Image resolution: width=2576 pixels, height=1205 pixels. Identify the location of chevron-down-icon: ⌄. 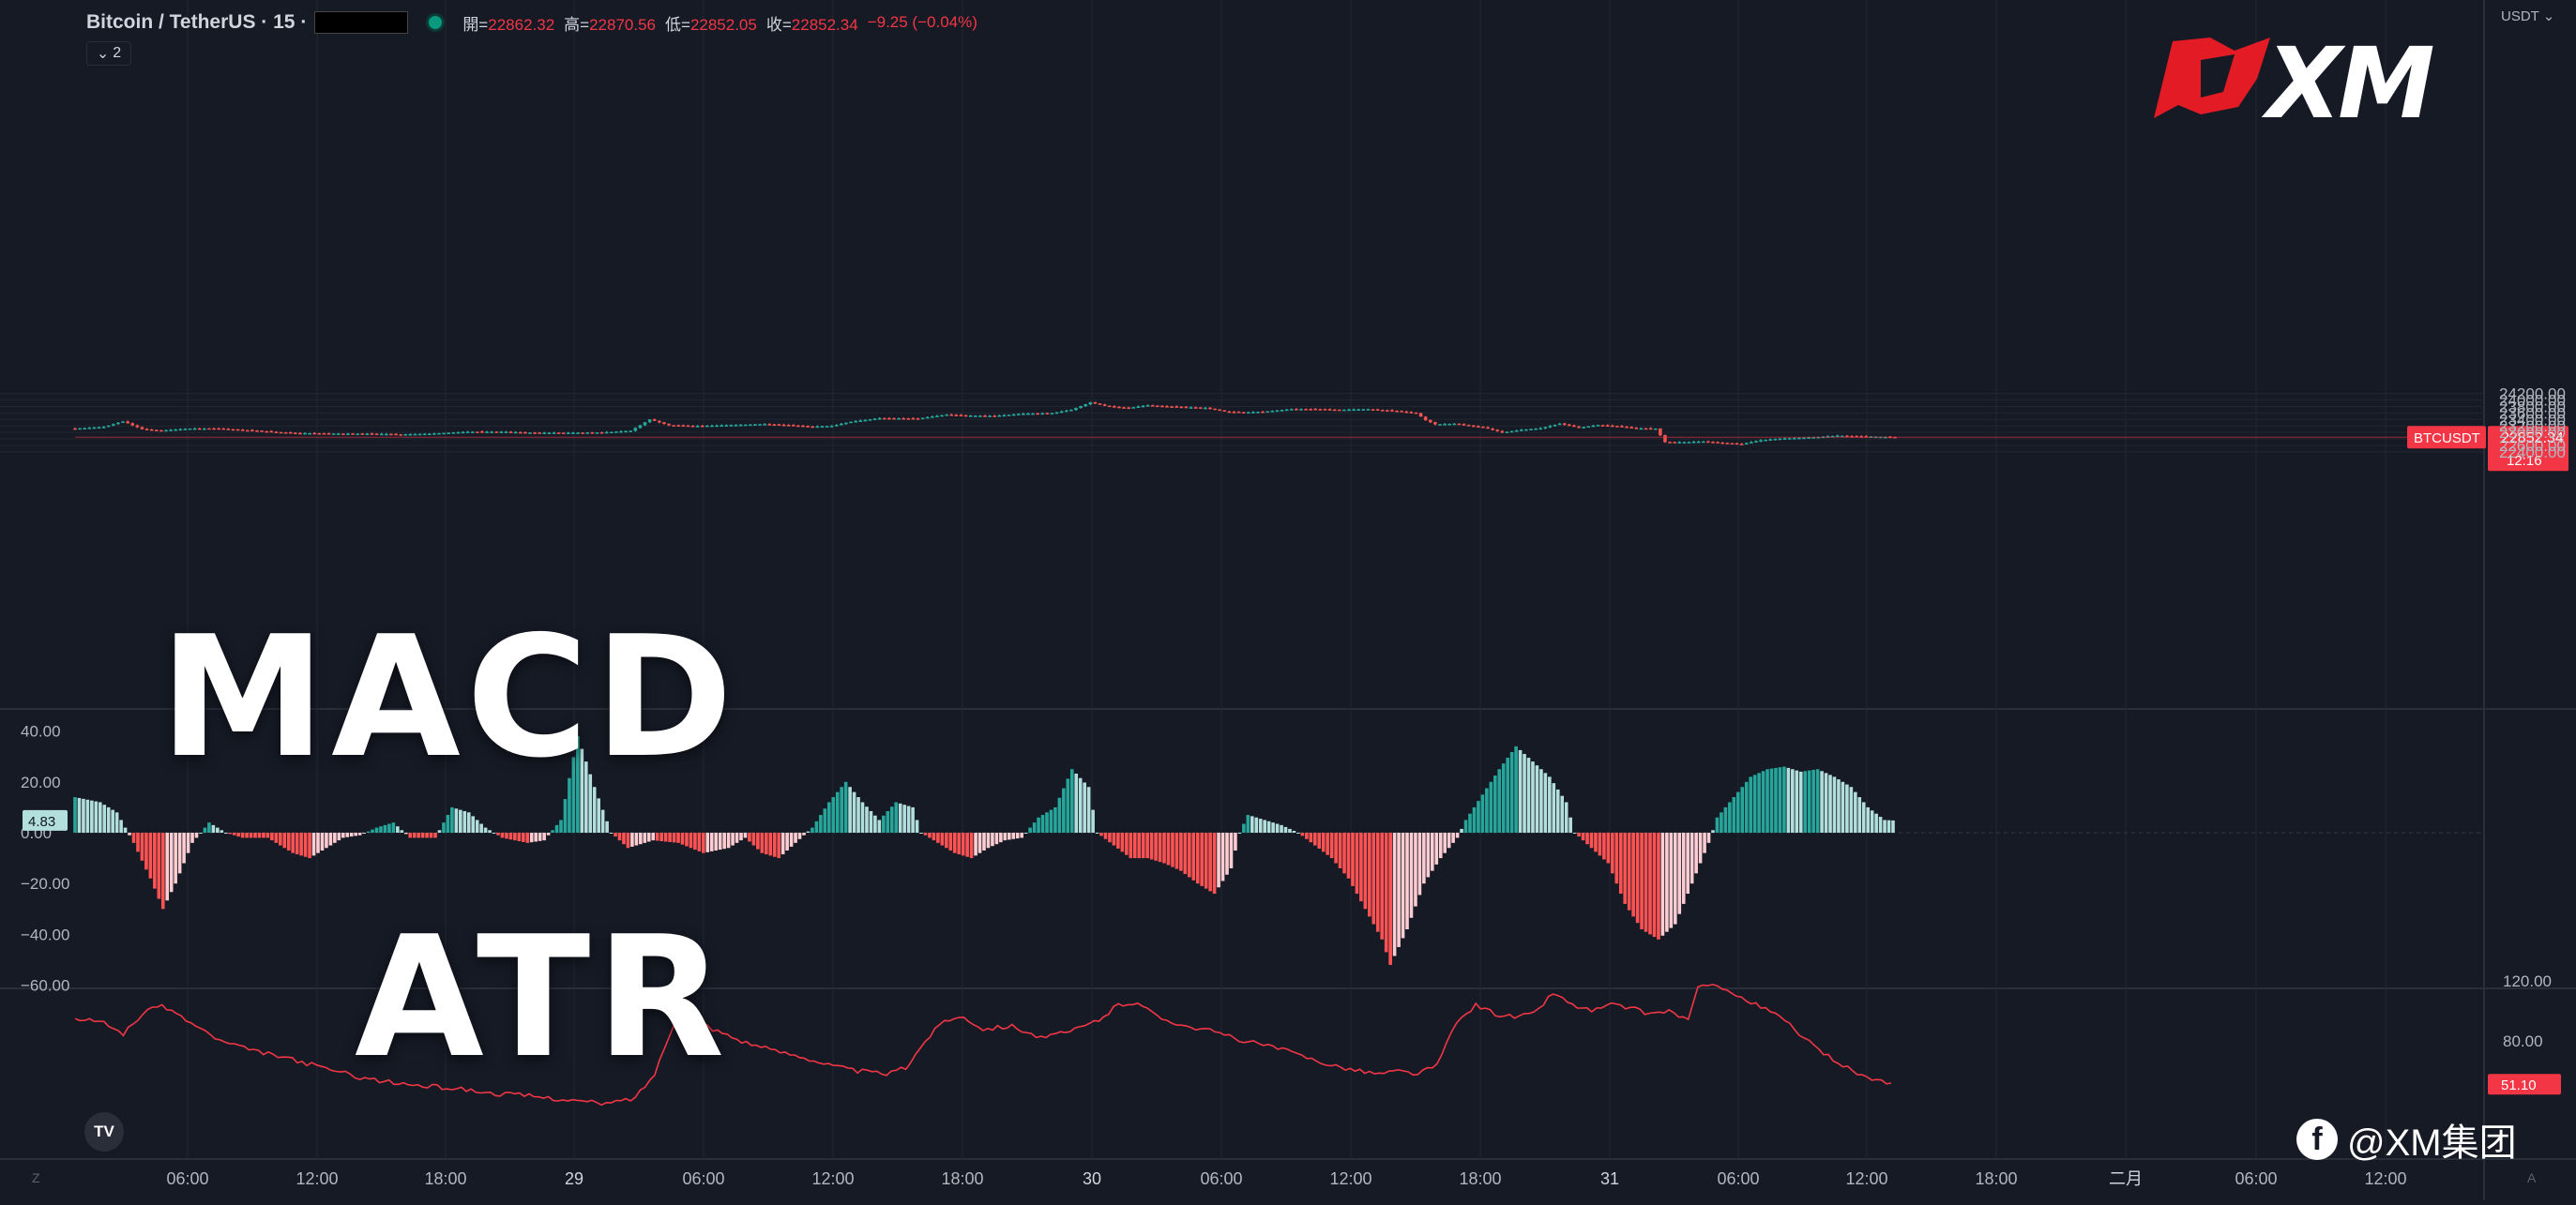
(103, 54).